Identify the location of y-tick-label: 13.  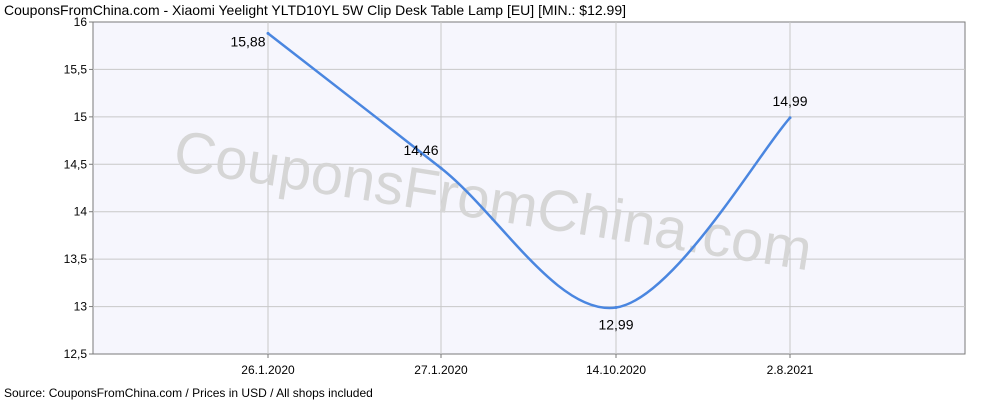
(81, 307).